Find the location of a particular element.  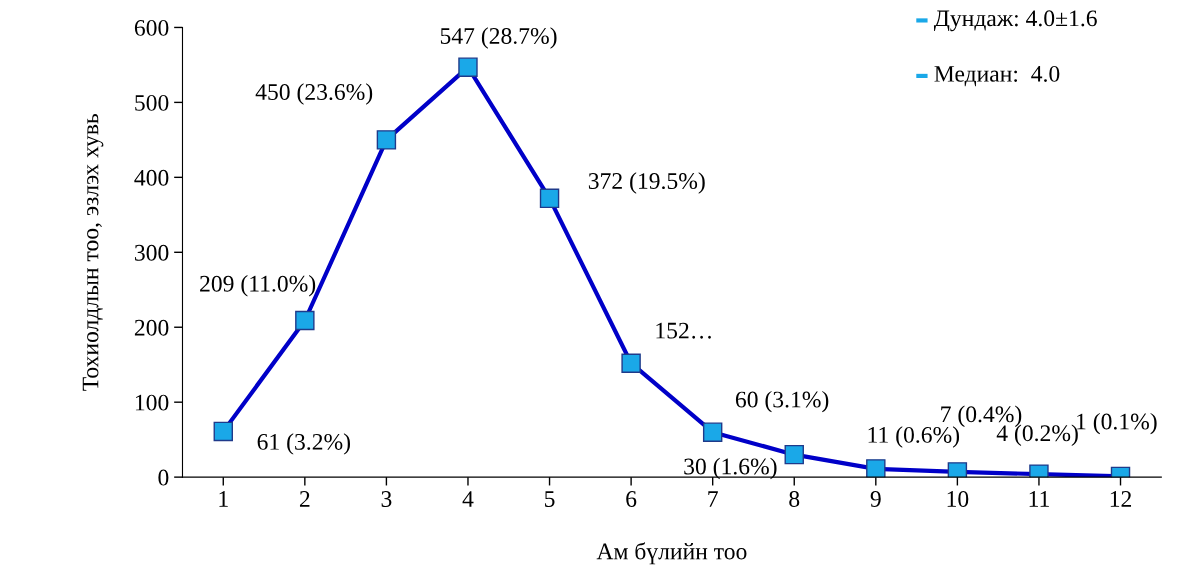

y-tick-label: 600 is located at coordinates (151, 27).